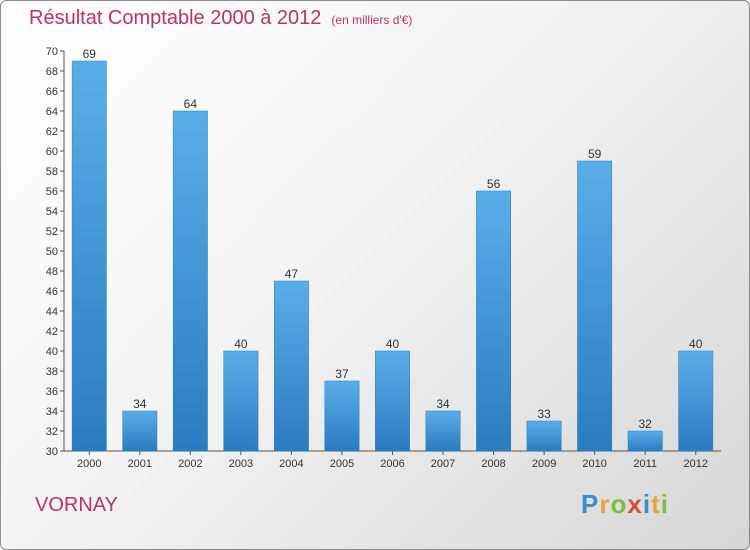  Describe the element at coordinates (443, 431) in the screenshot. I see `bar-2007` at that location.